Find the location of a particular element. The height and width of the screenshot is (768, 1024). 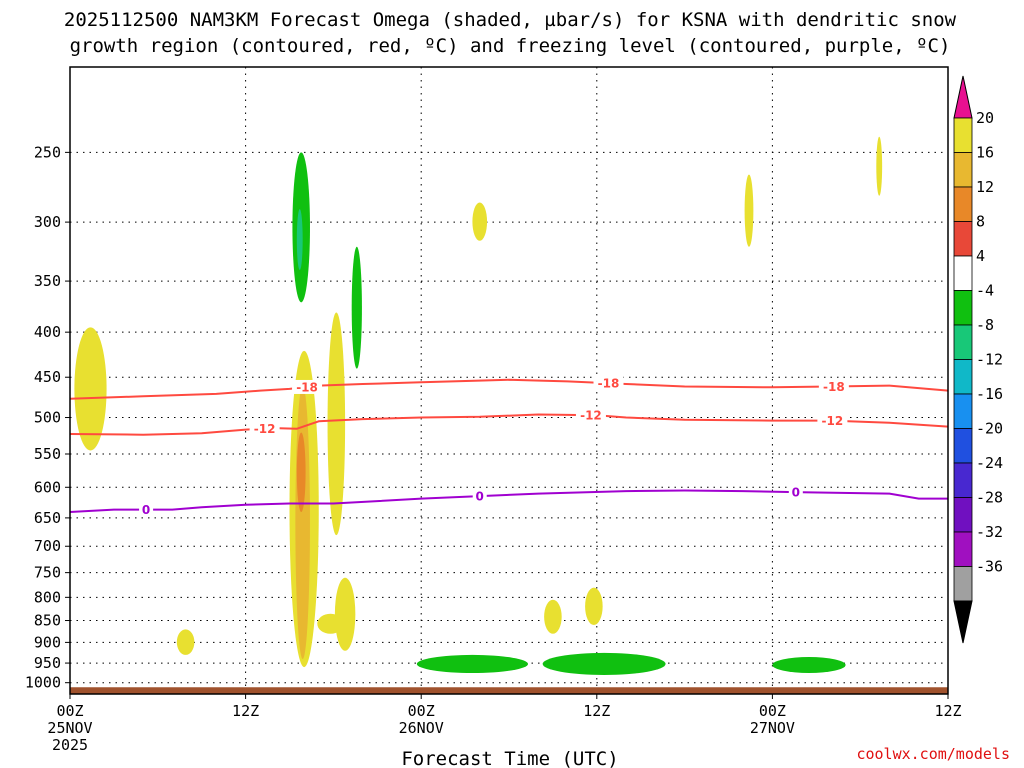

colorbar: 20 16 12 8 4 -4 -8 -12 -16 -20 -24 -28 -32 -36 is located at coordinates (978, 359).